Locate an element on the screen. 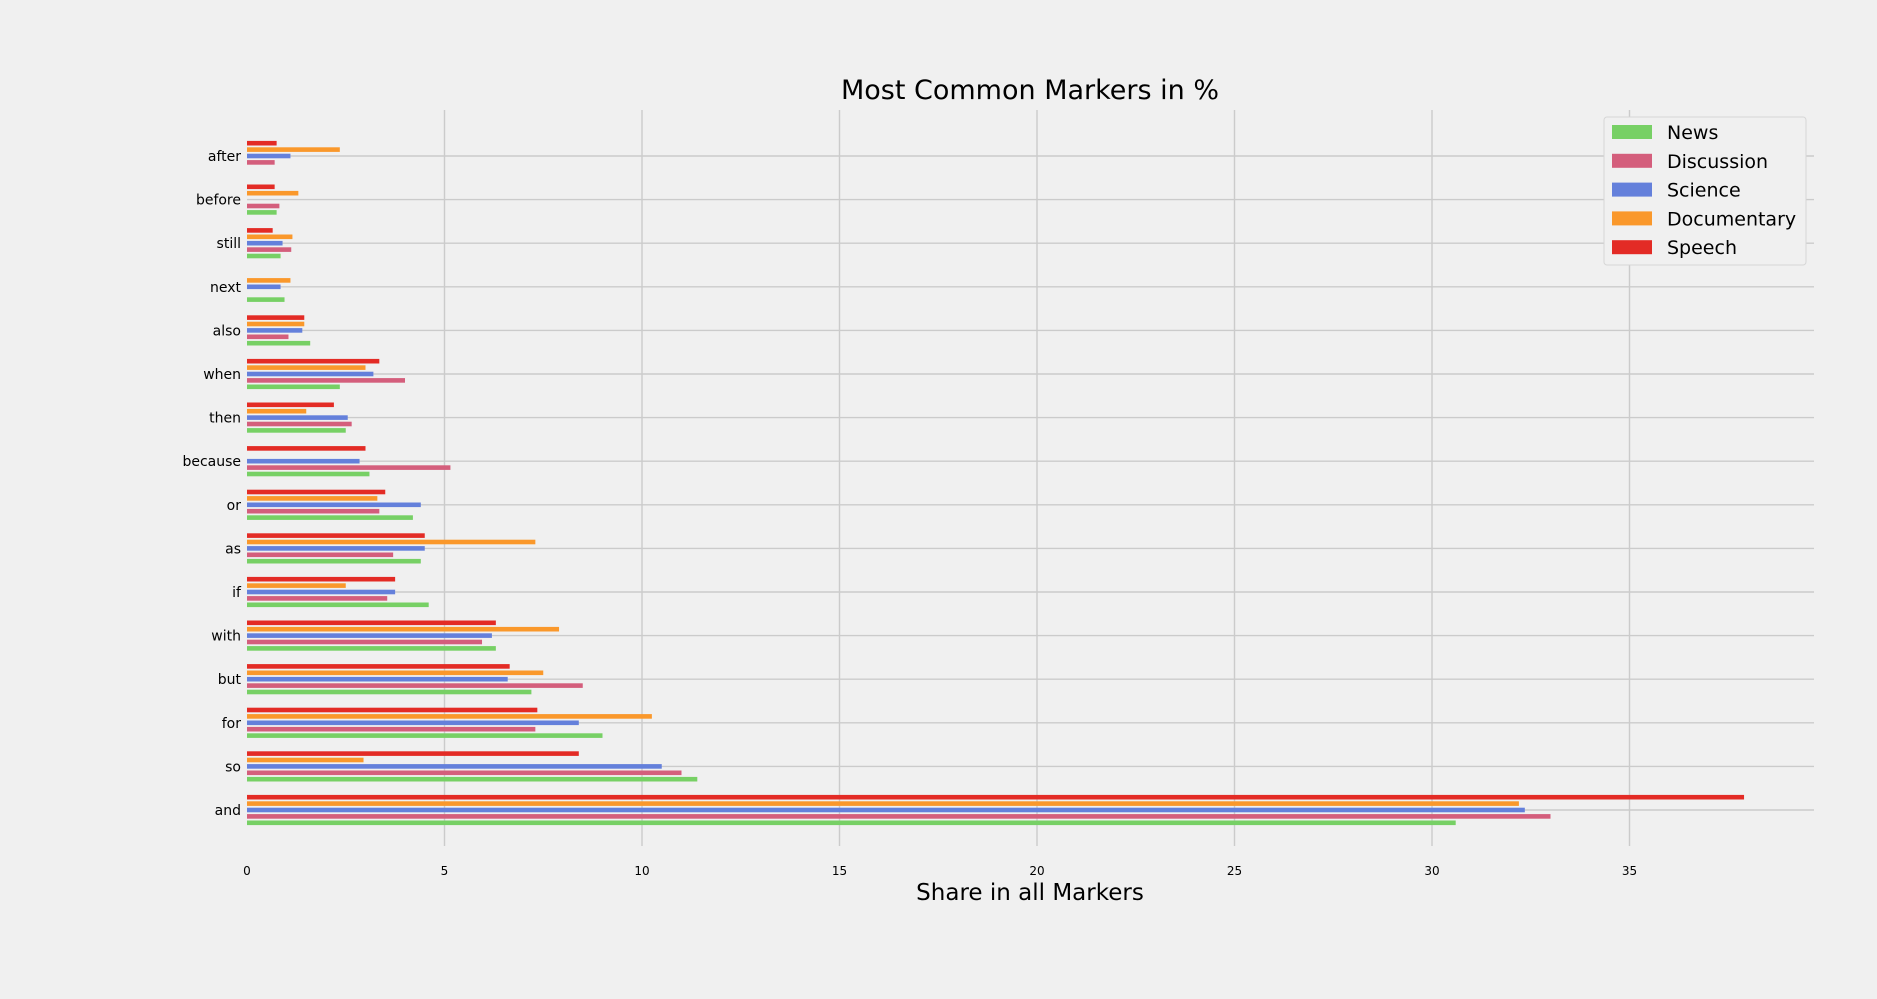 Image resolution: width=1877 pixels, height=999 pixels. legend-label: News is located at coordinates (1692, 133).